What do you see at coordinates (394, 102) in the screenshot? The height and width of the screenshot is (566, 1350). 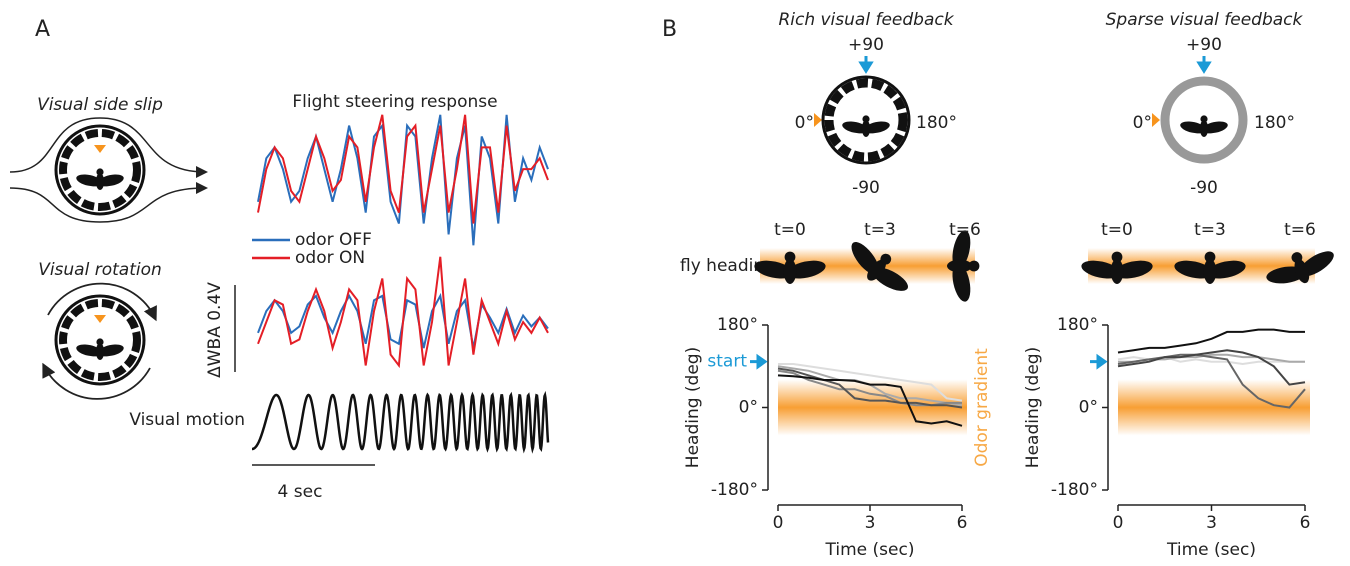 I see `plot-title: Flight steering response` at bounding box center [394, 102].